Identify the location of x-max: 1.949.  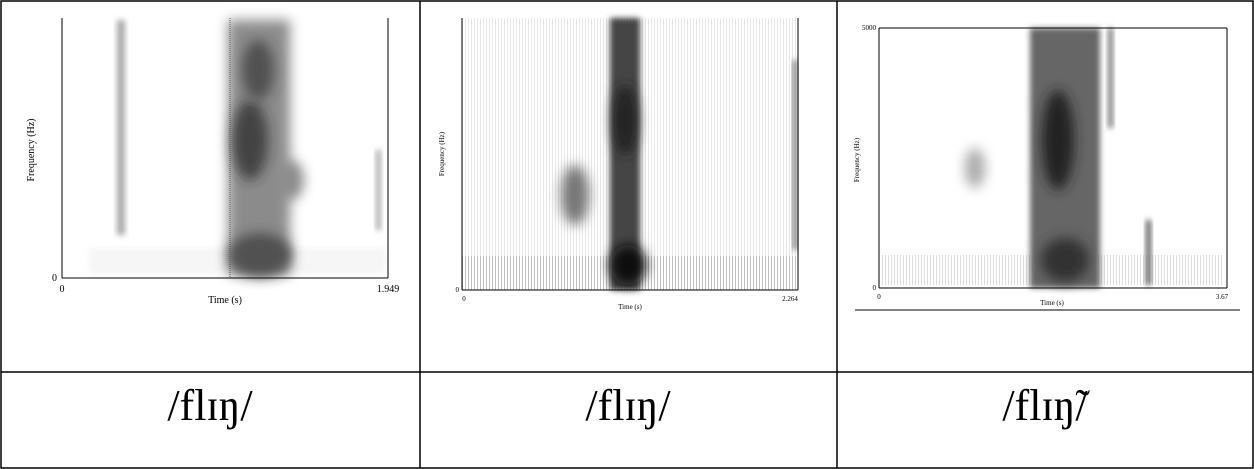
(388, 289).